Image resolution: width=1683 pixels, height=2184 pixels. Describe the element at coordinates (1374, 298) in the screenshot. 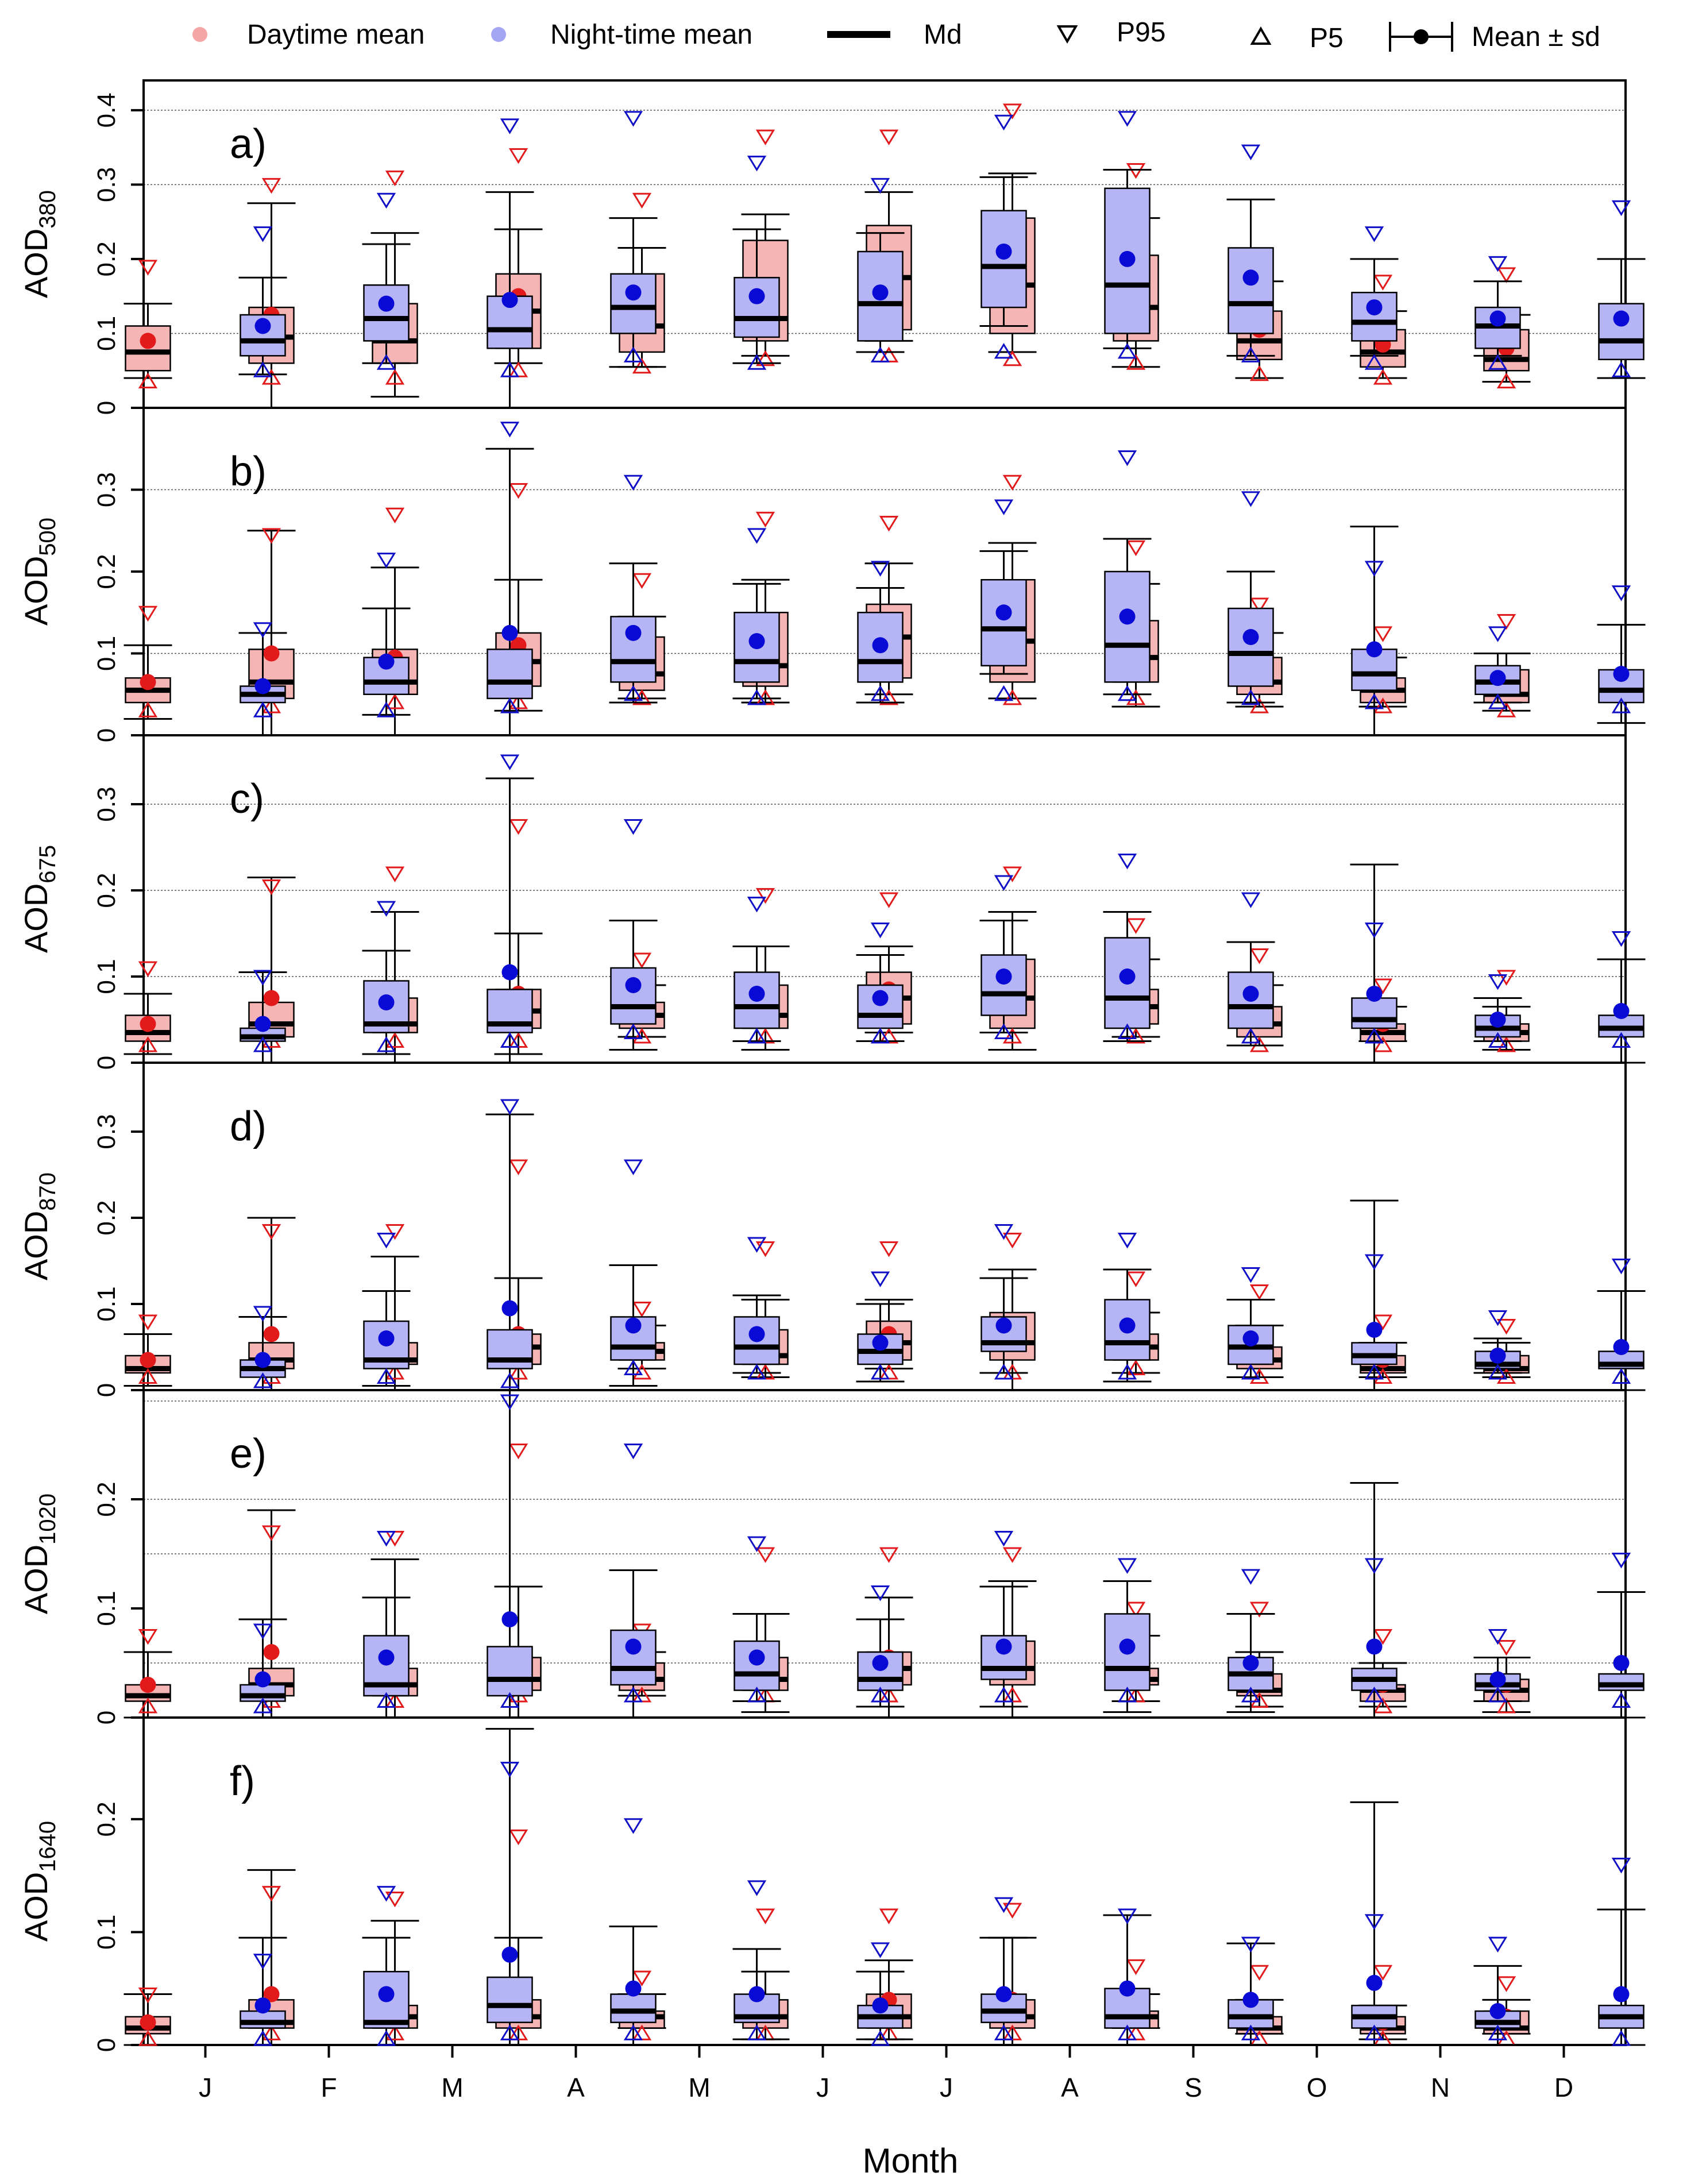

I see `night-box-O` at that location.